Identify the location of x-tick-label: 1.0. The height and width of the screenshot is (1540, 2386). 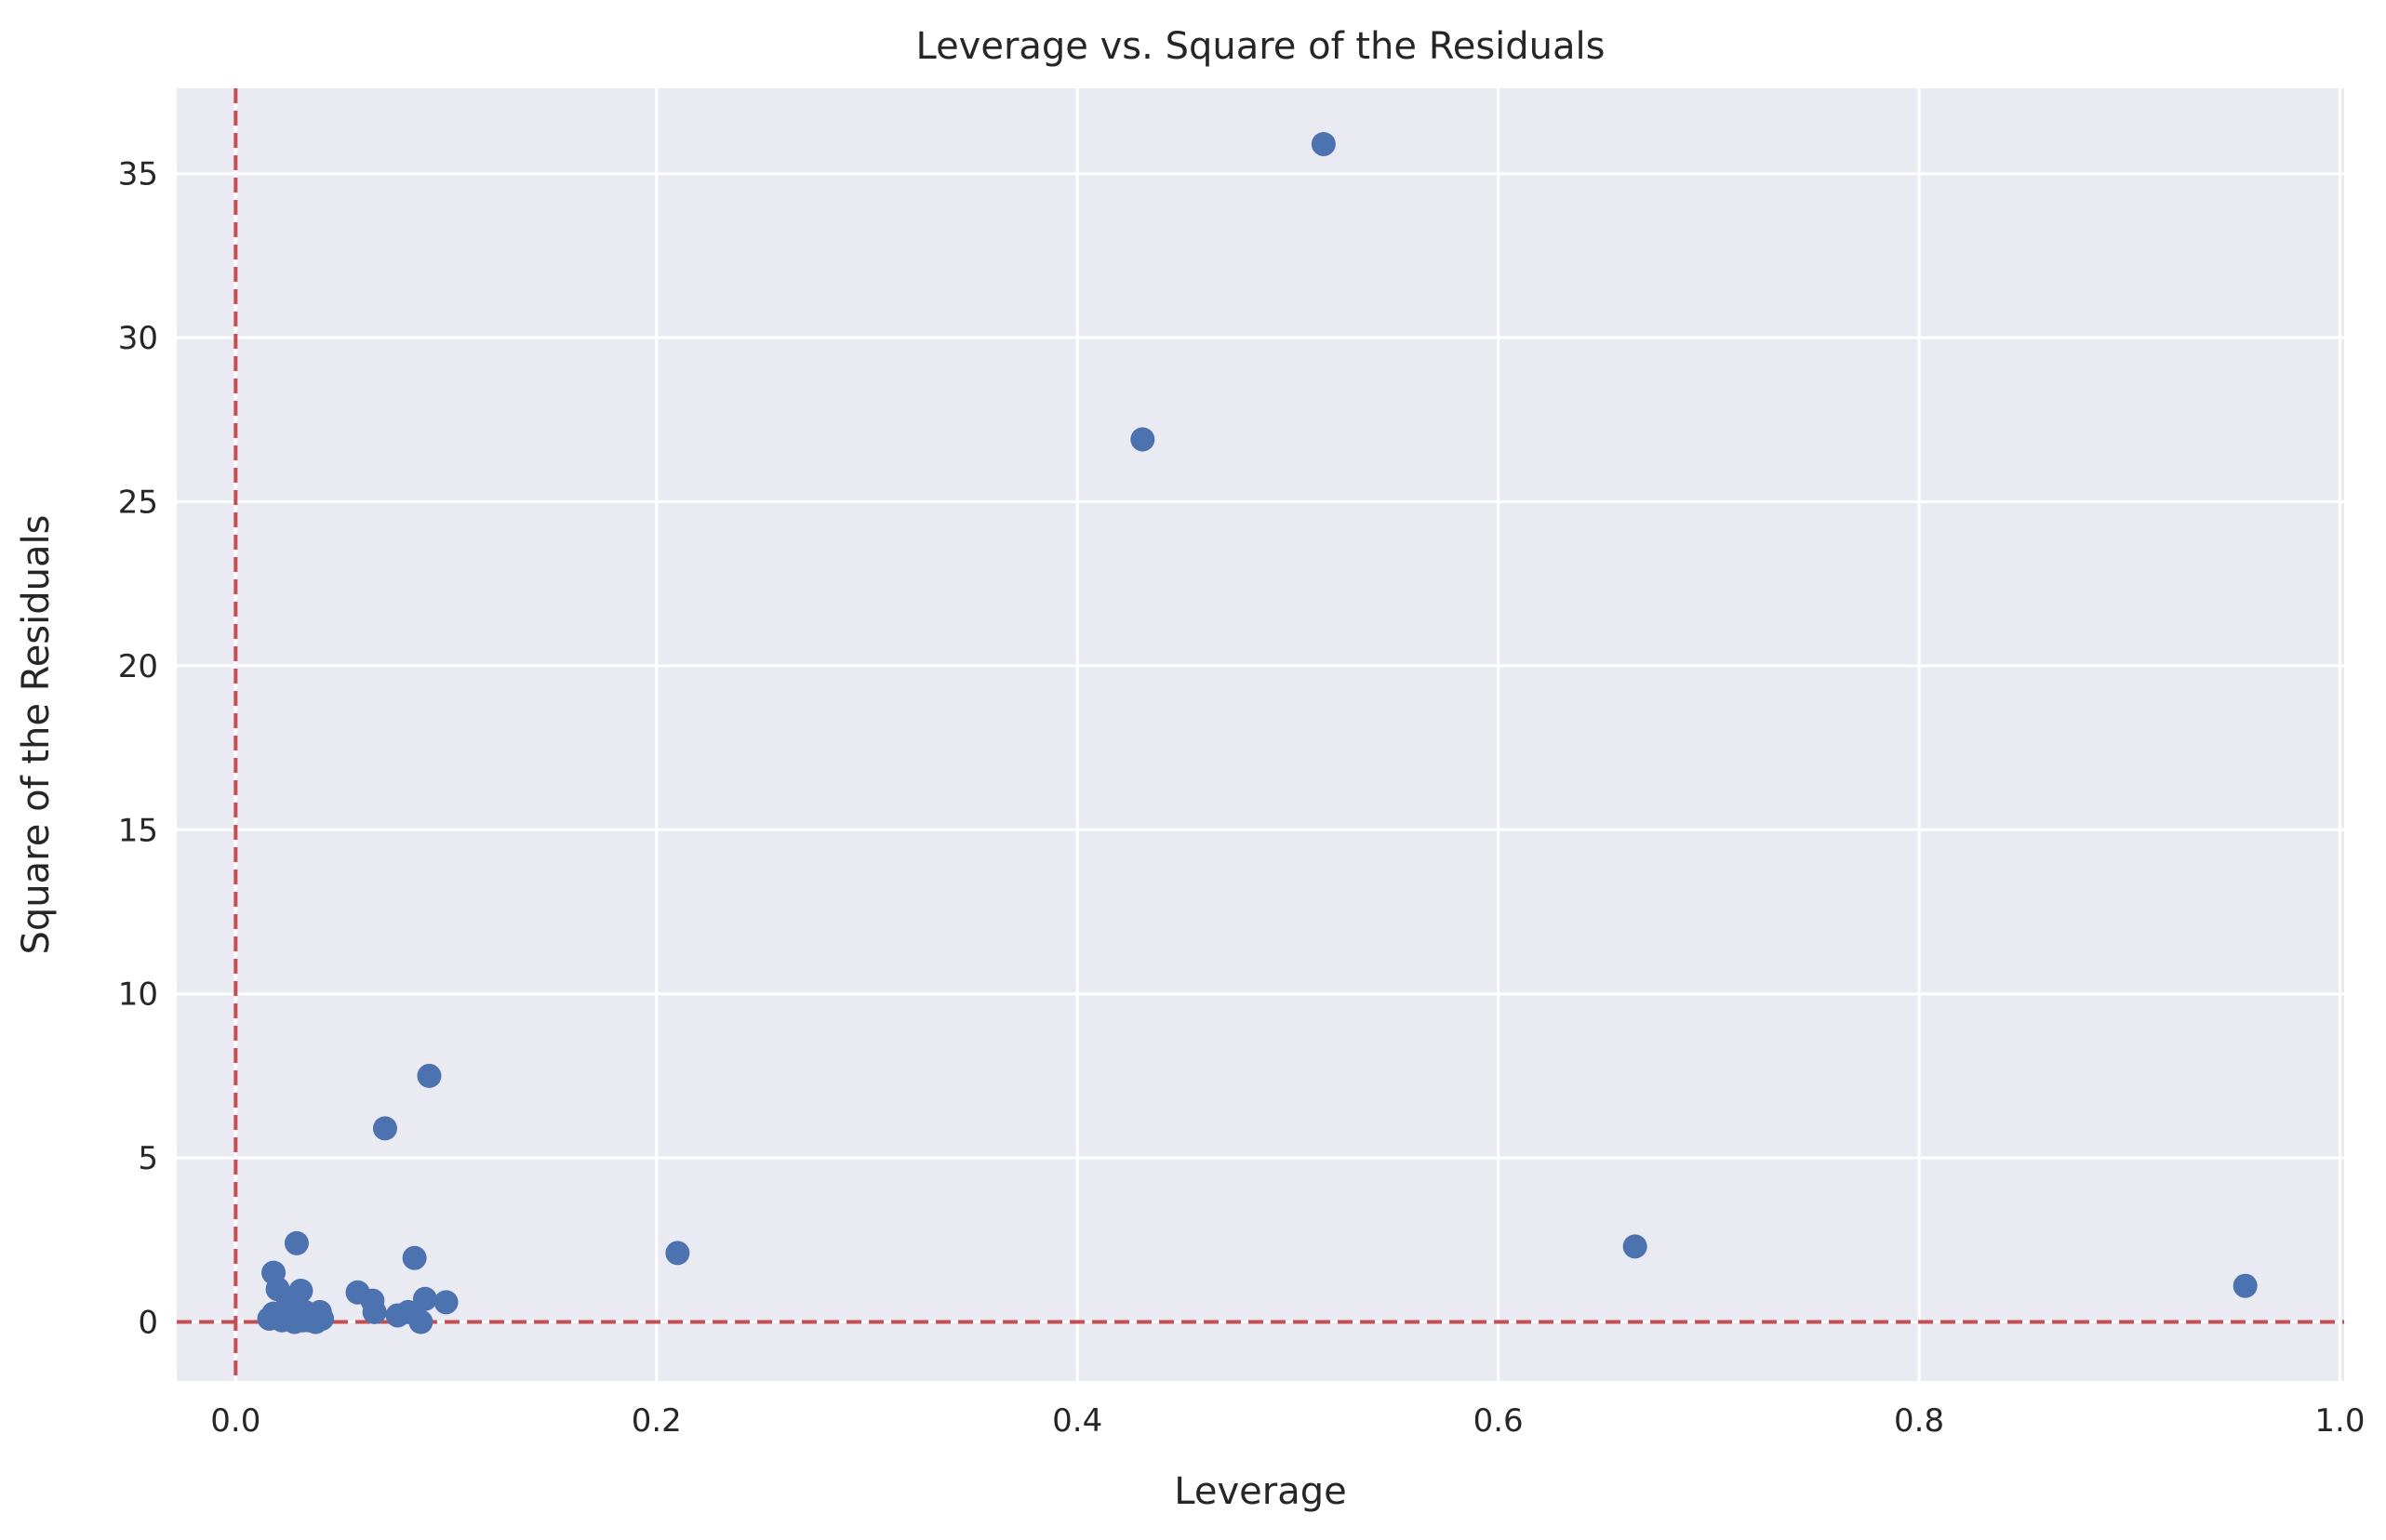
(2339, 1421).